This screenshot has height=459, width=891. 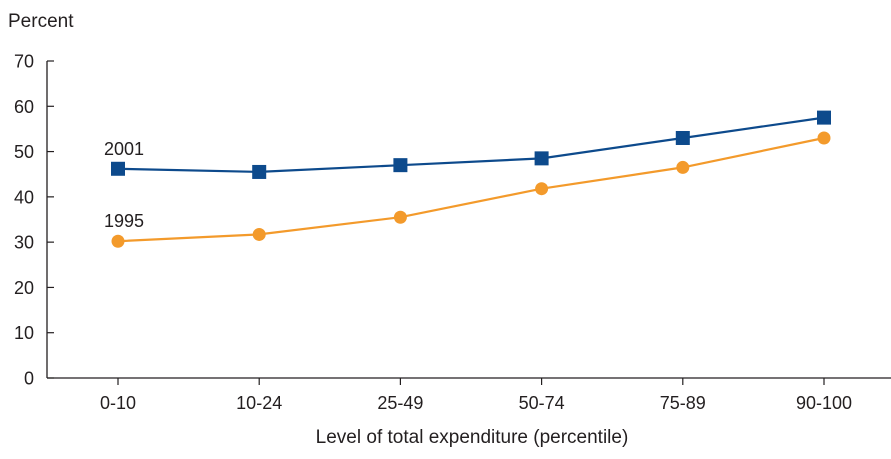 What do you see at coordinates (24, 107) in the screenshot?
I see `y-tick-label: 60` at bounding box center [24, 107].